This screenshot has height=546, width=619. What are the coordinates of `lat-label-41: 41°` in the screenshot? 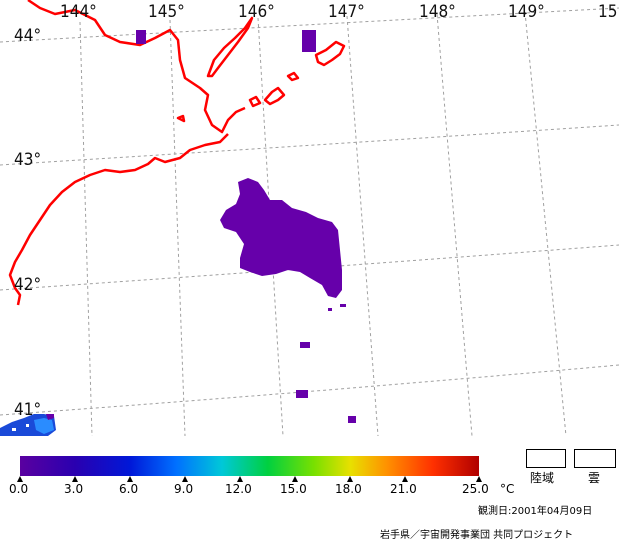 It's located at (28, 410).